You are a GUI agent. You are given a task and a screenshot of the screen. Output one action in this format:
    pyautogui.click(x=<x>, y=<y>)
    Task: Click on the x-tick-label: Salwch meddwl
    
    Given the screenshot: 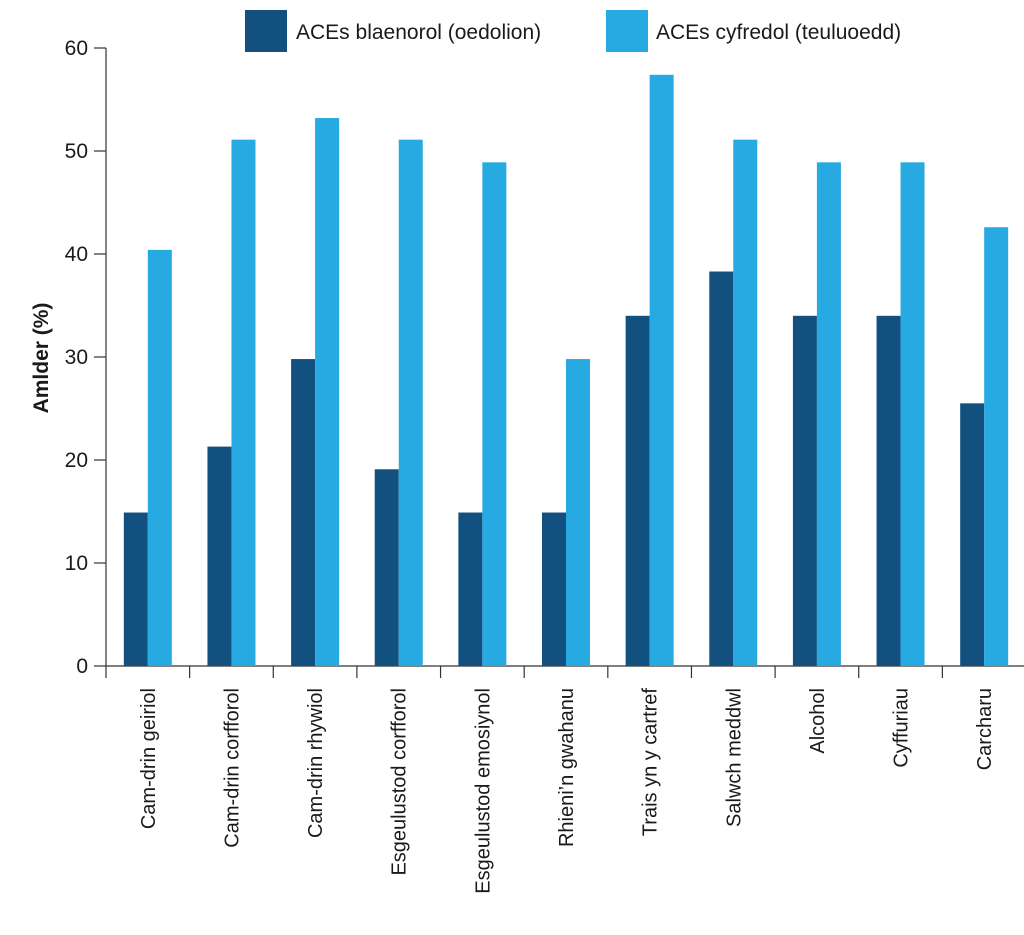 What is the action you would take?
    pyautogui.click(x=734, y=757)
    